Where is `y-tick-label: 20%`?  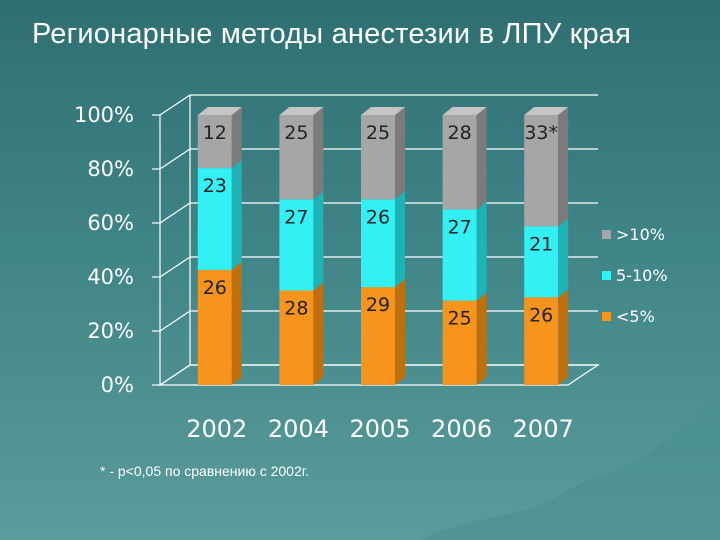 y-tick-label: 20% is located at coordinates (110, 331).